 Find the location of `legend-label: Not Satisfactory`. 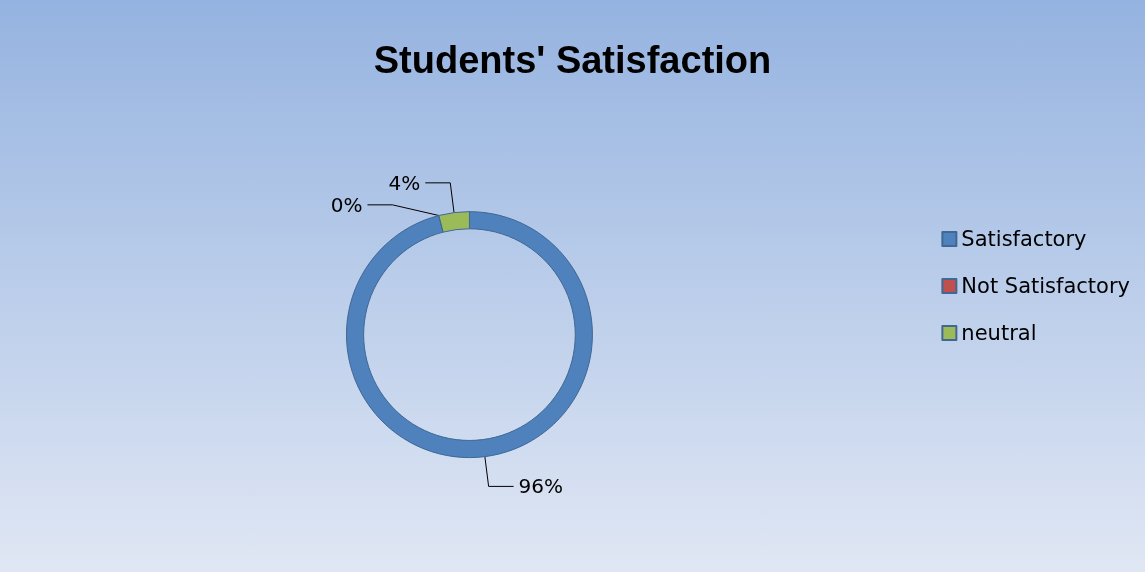

legend-label: Not Satisfactory is located at coordinates (1046, 286).